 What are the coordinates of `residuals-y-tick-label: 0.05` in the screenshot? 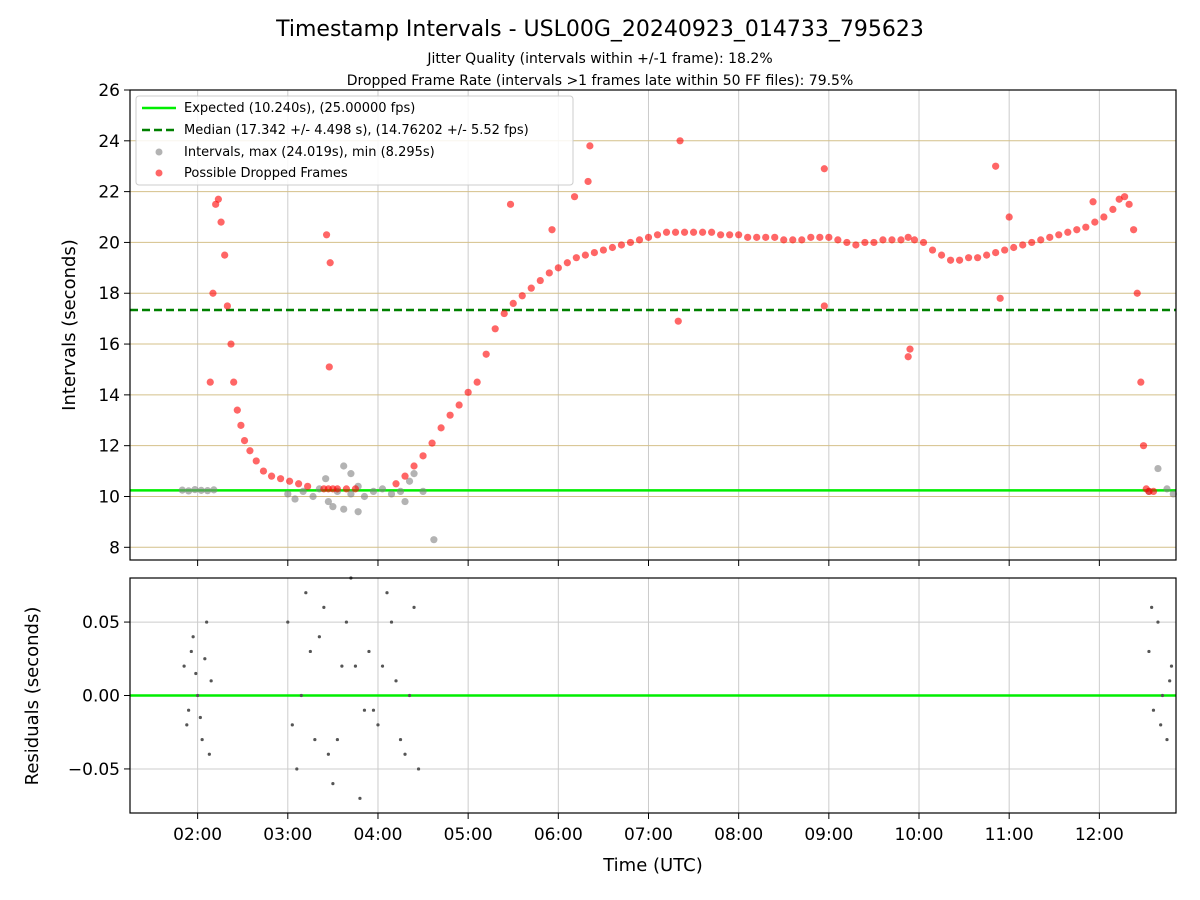 It's located at (101, 623).